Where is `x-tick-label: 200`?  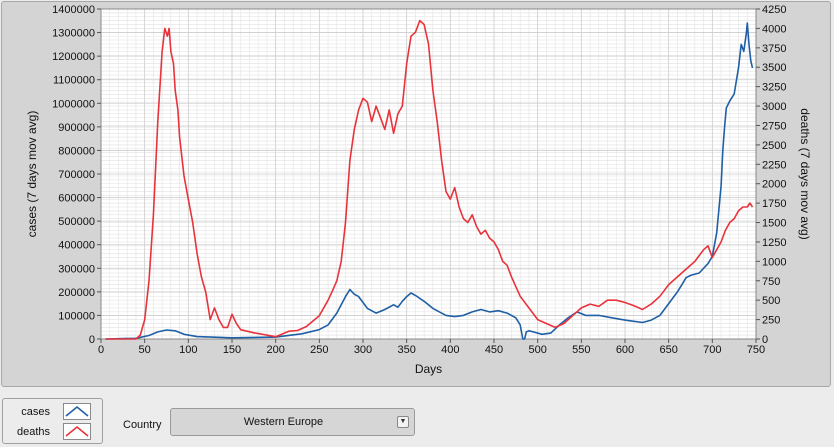
x-tick-label: 200 is located at coordinates (275, 350).